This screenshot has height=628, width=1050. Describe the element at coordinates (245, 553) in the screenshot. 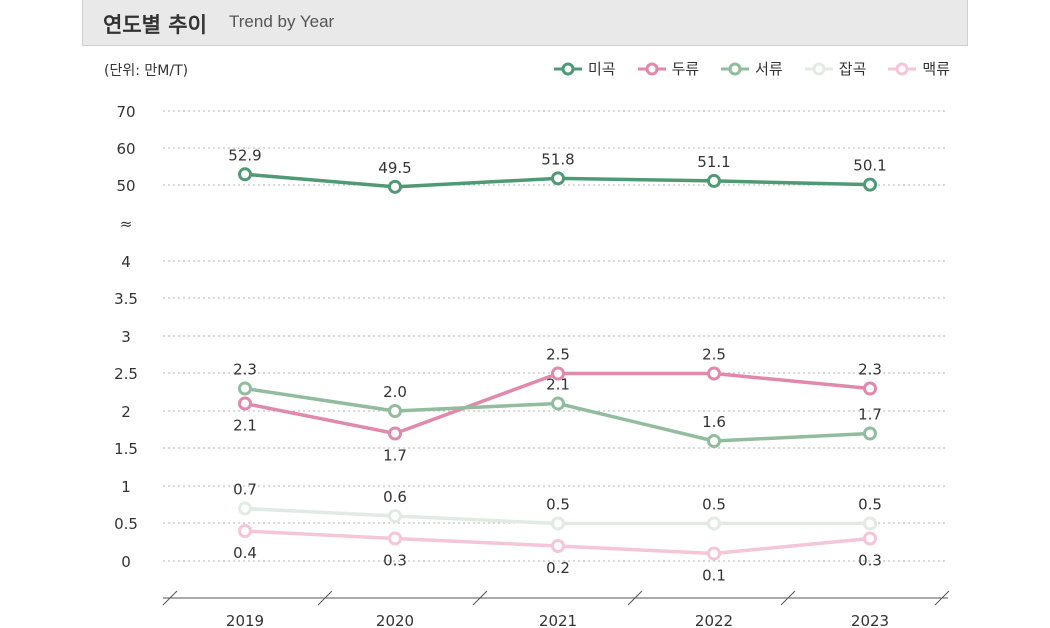

I see `data-label: 0.4` at that location.